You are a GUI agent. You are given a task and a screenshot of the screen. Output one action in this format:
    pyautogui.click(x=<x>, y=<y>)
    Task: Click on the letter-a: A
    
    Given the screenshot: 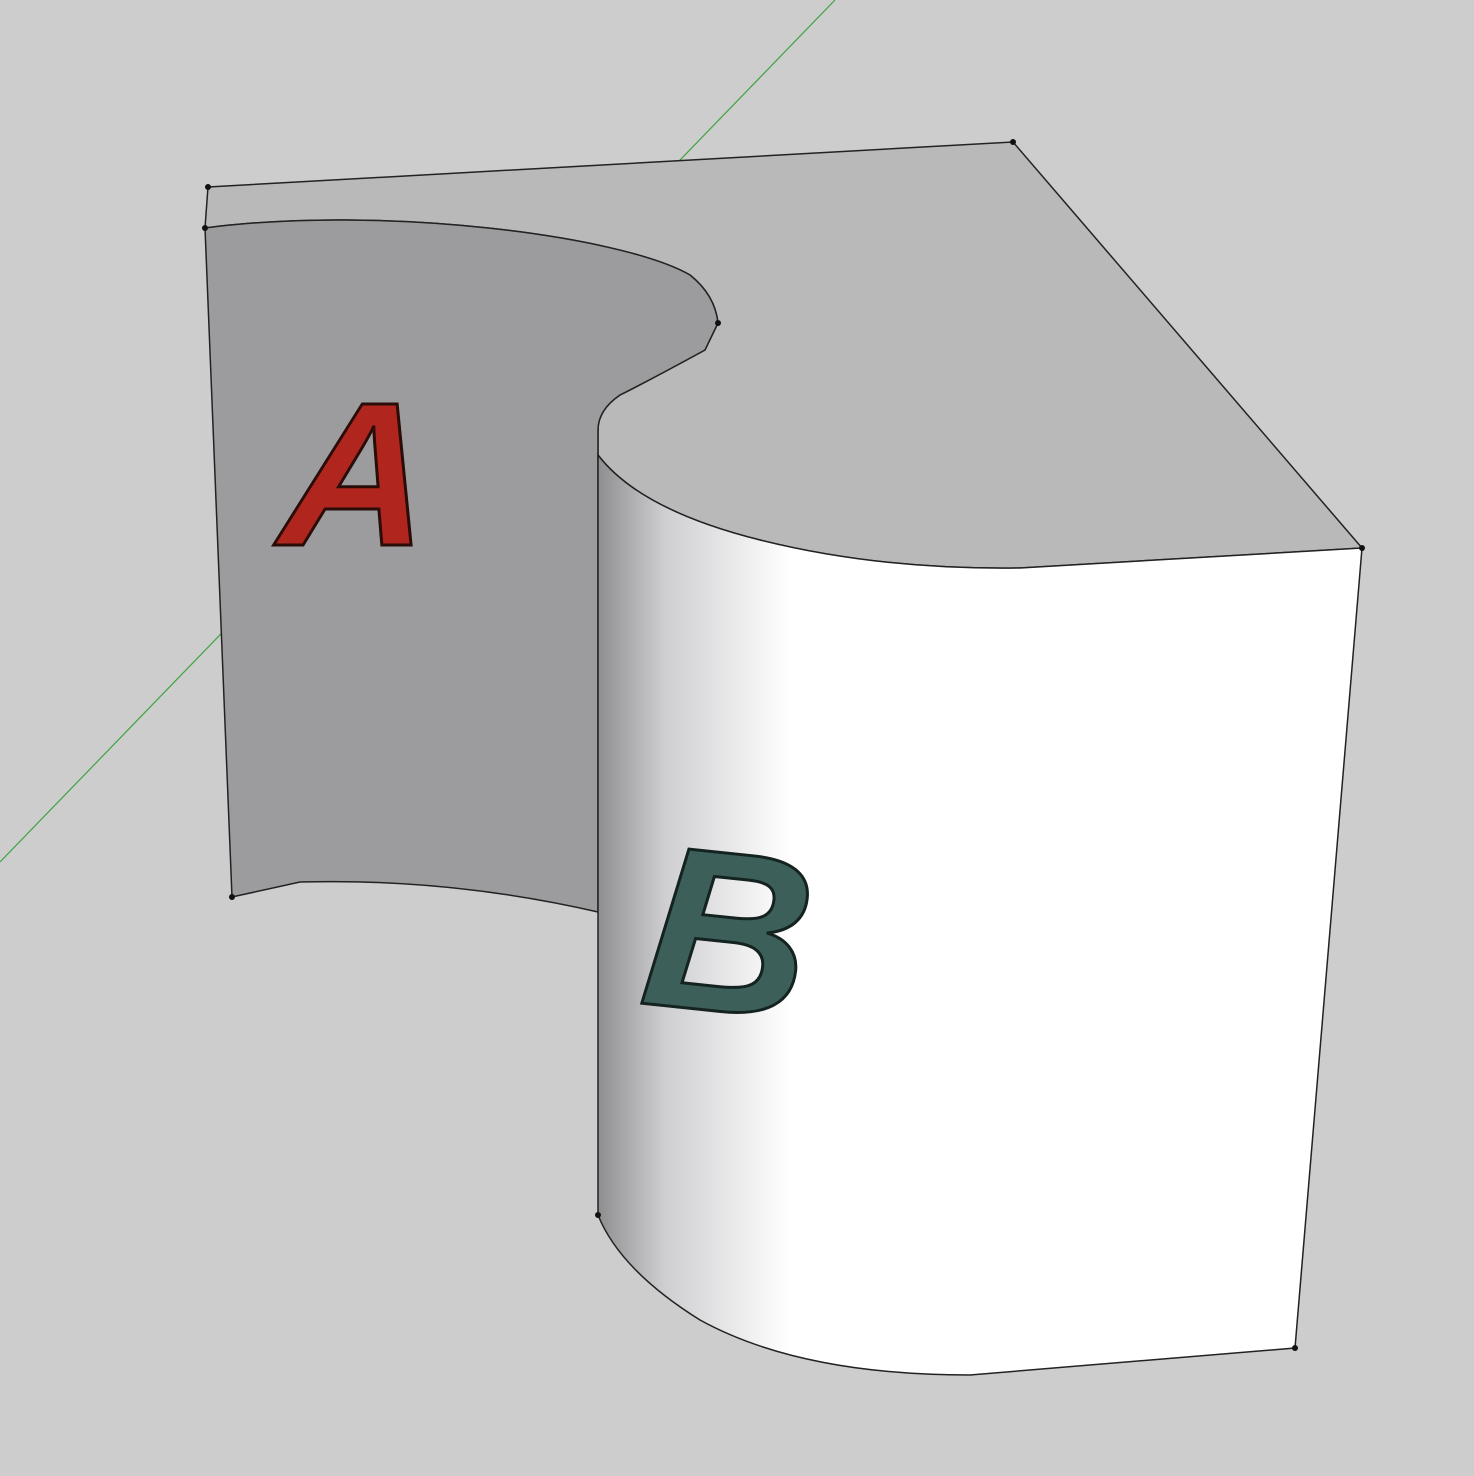 What is the action you would take?
    pyautogui.click(x=354, y=474)
    